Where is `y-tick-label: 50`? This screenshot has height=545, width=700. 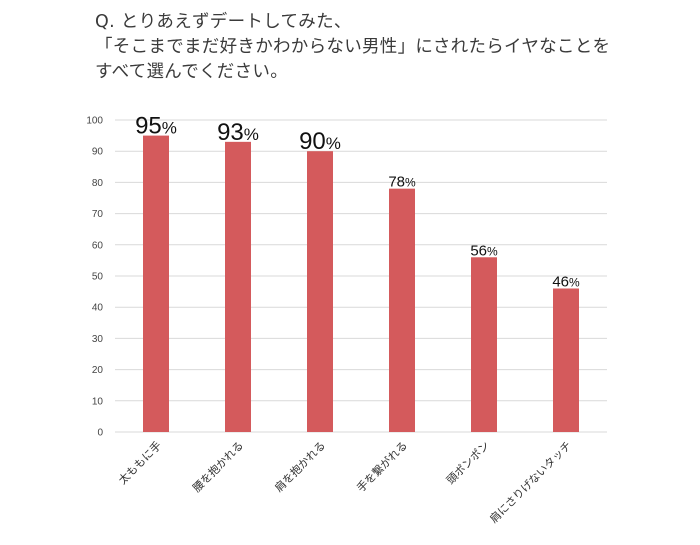 y-tick-label: 50 is located at coordinates (98, 277).